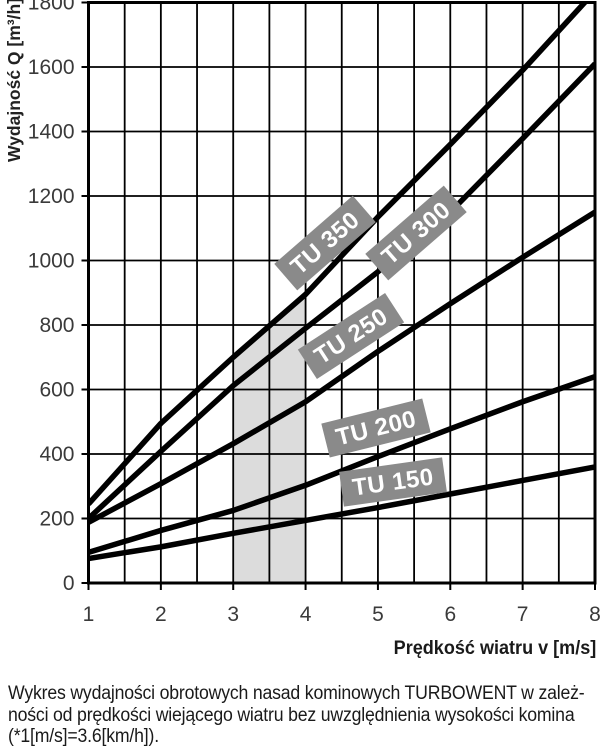 The width and height of the screenshot is (602, 750). I want to click on y-tick-label: 1800, so click(51, 7).